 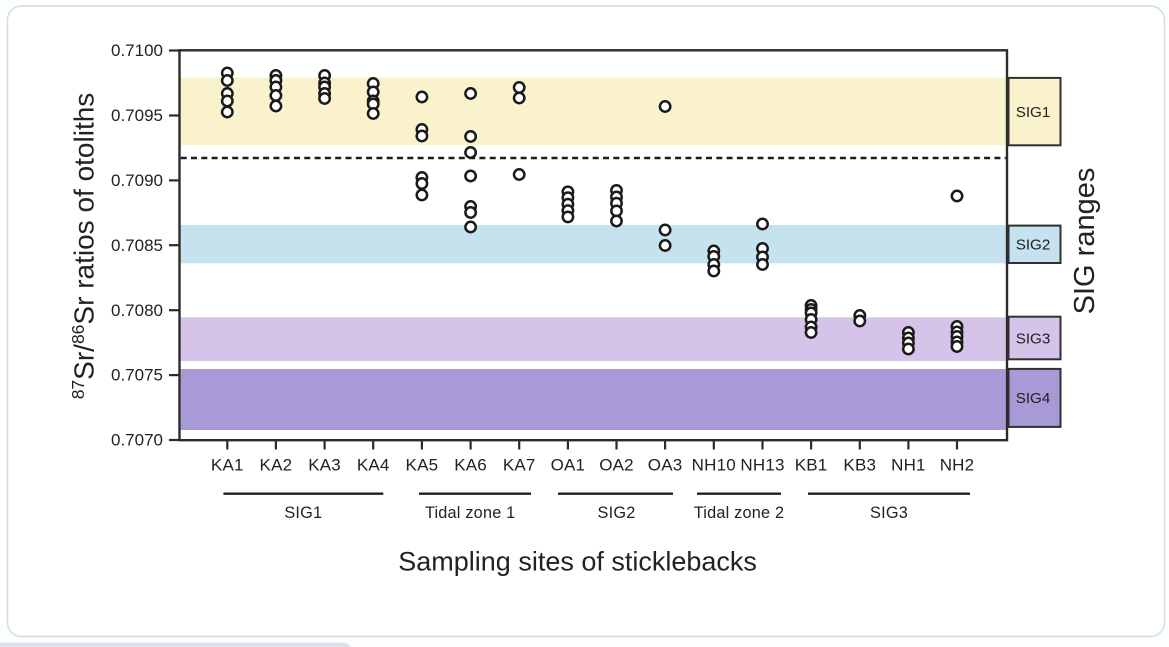 I want to click on svg-text: 0.7075, so click(x=137, y=375).